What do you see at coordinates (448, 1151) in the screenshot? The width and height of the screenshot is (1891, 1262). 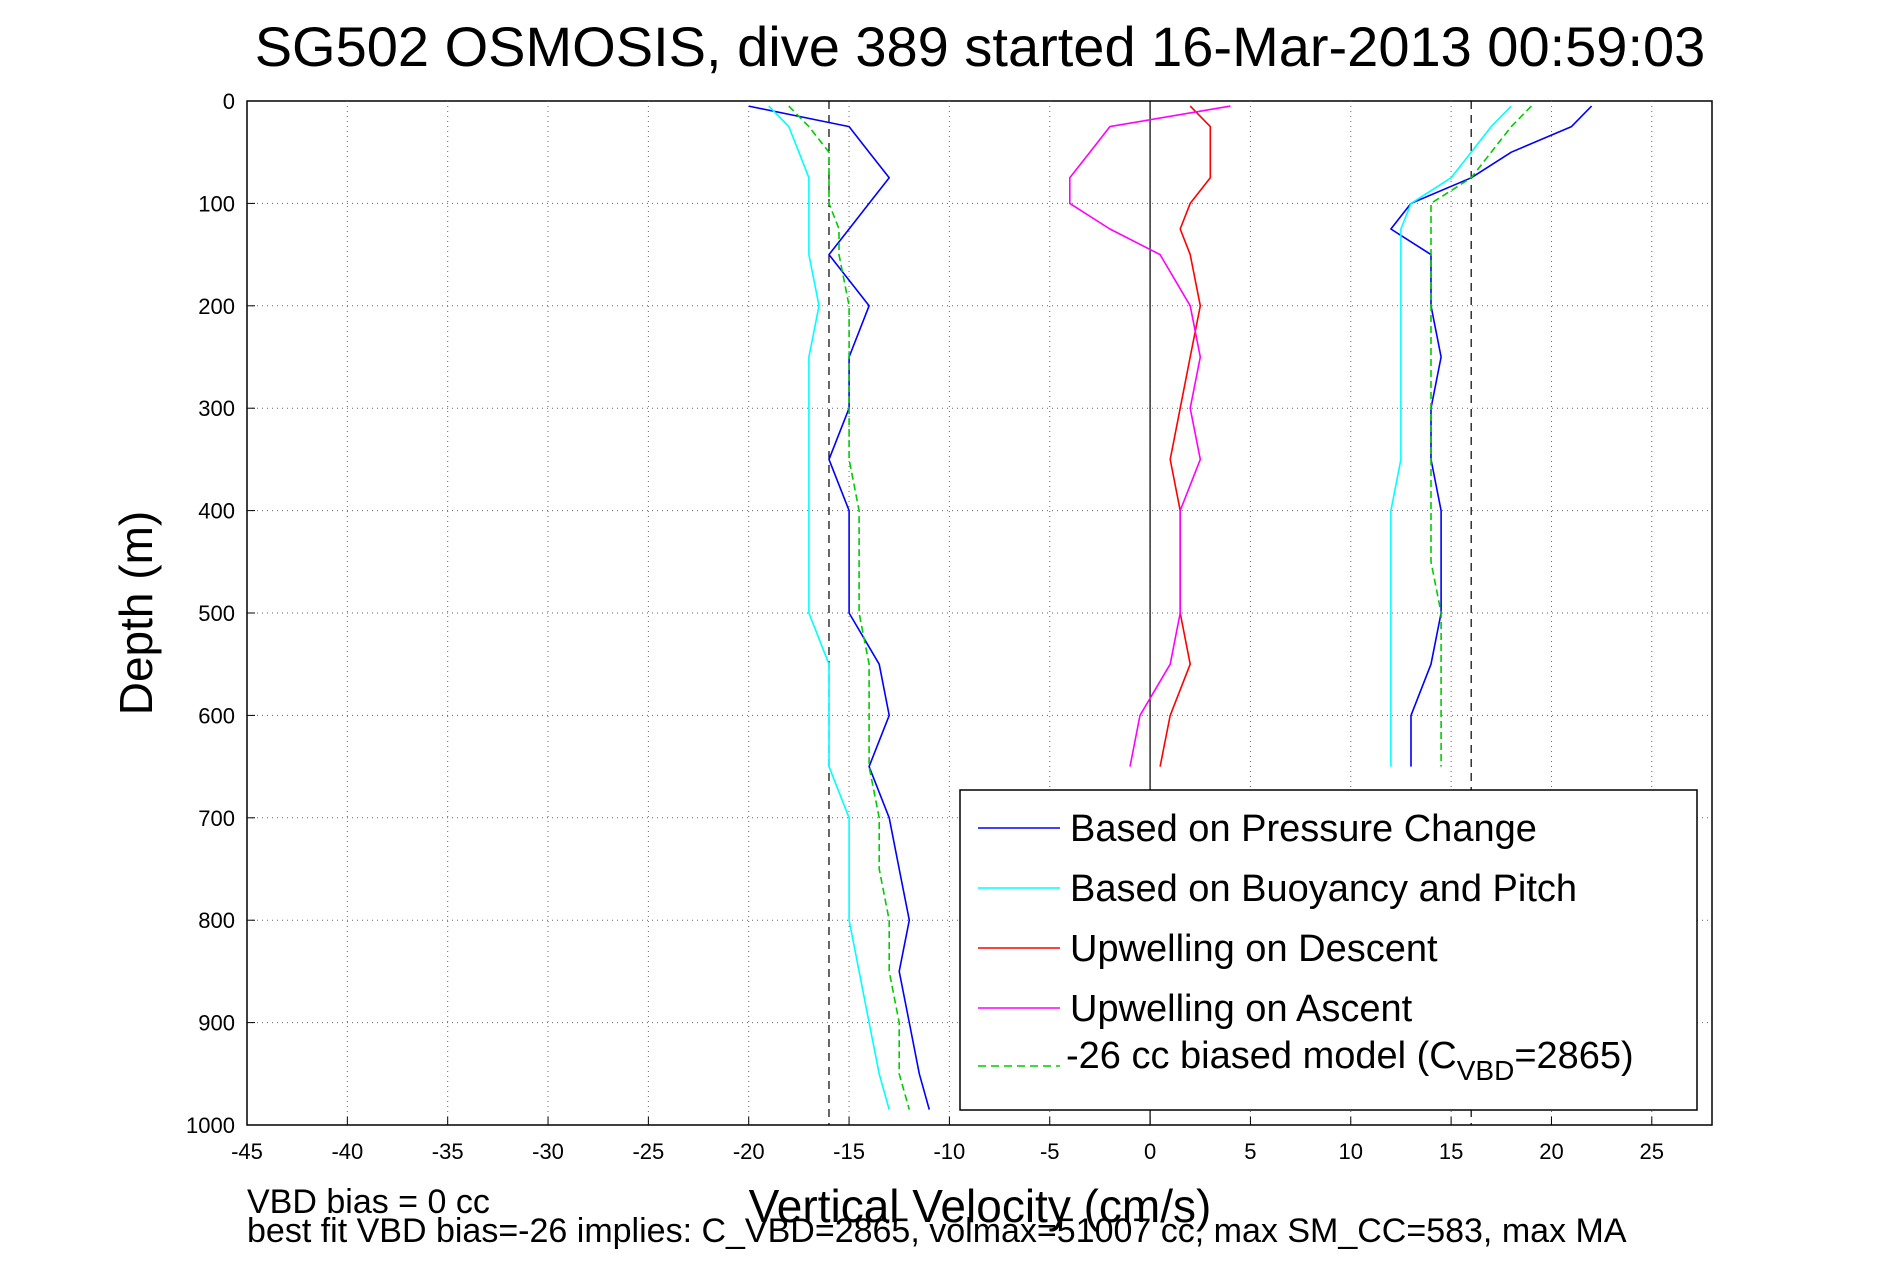 I see `x-tick-label: -35` at bounding box center [448, 1151].